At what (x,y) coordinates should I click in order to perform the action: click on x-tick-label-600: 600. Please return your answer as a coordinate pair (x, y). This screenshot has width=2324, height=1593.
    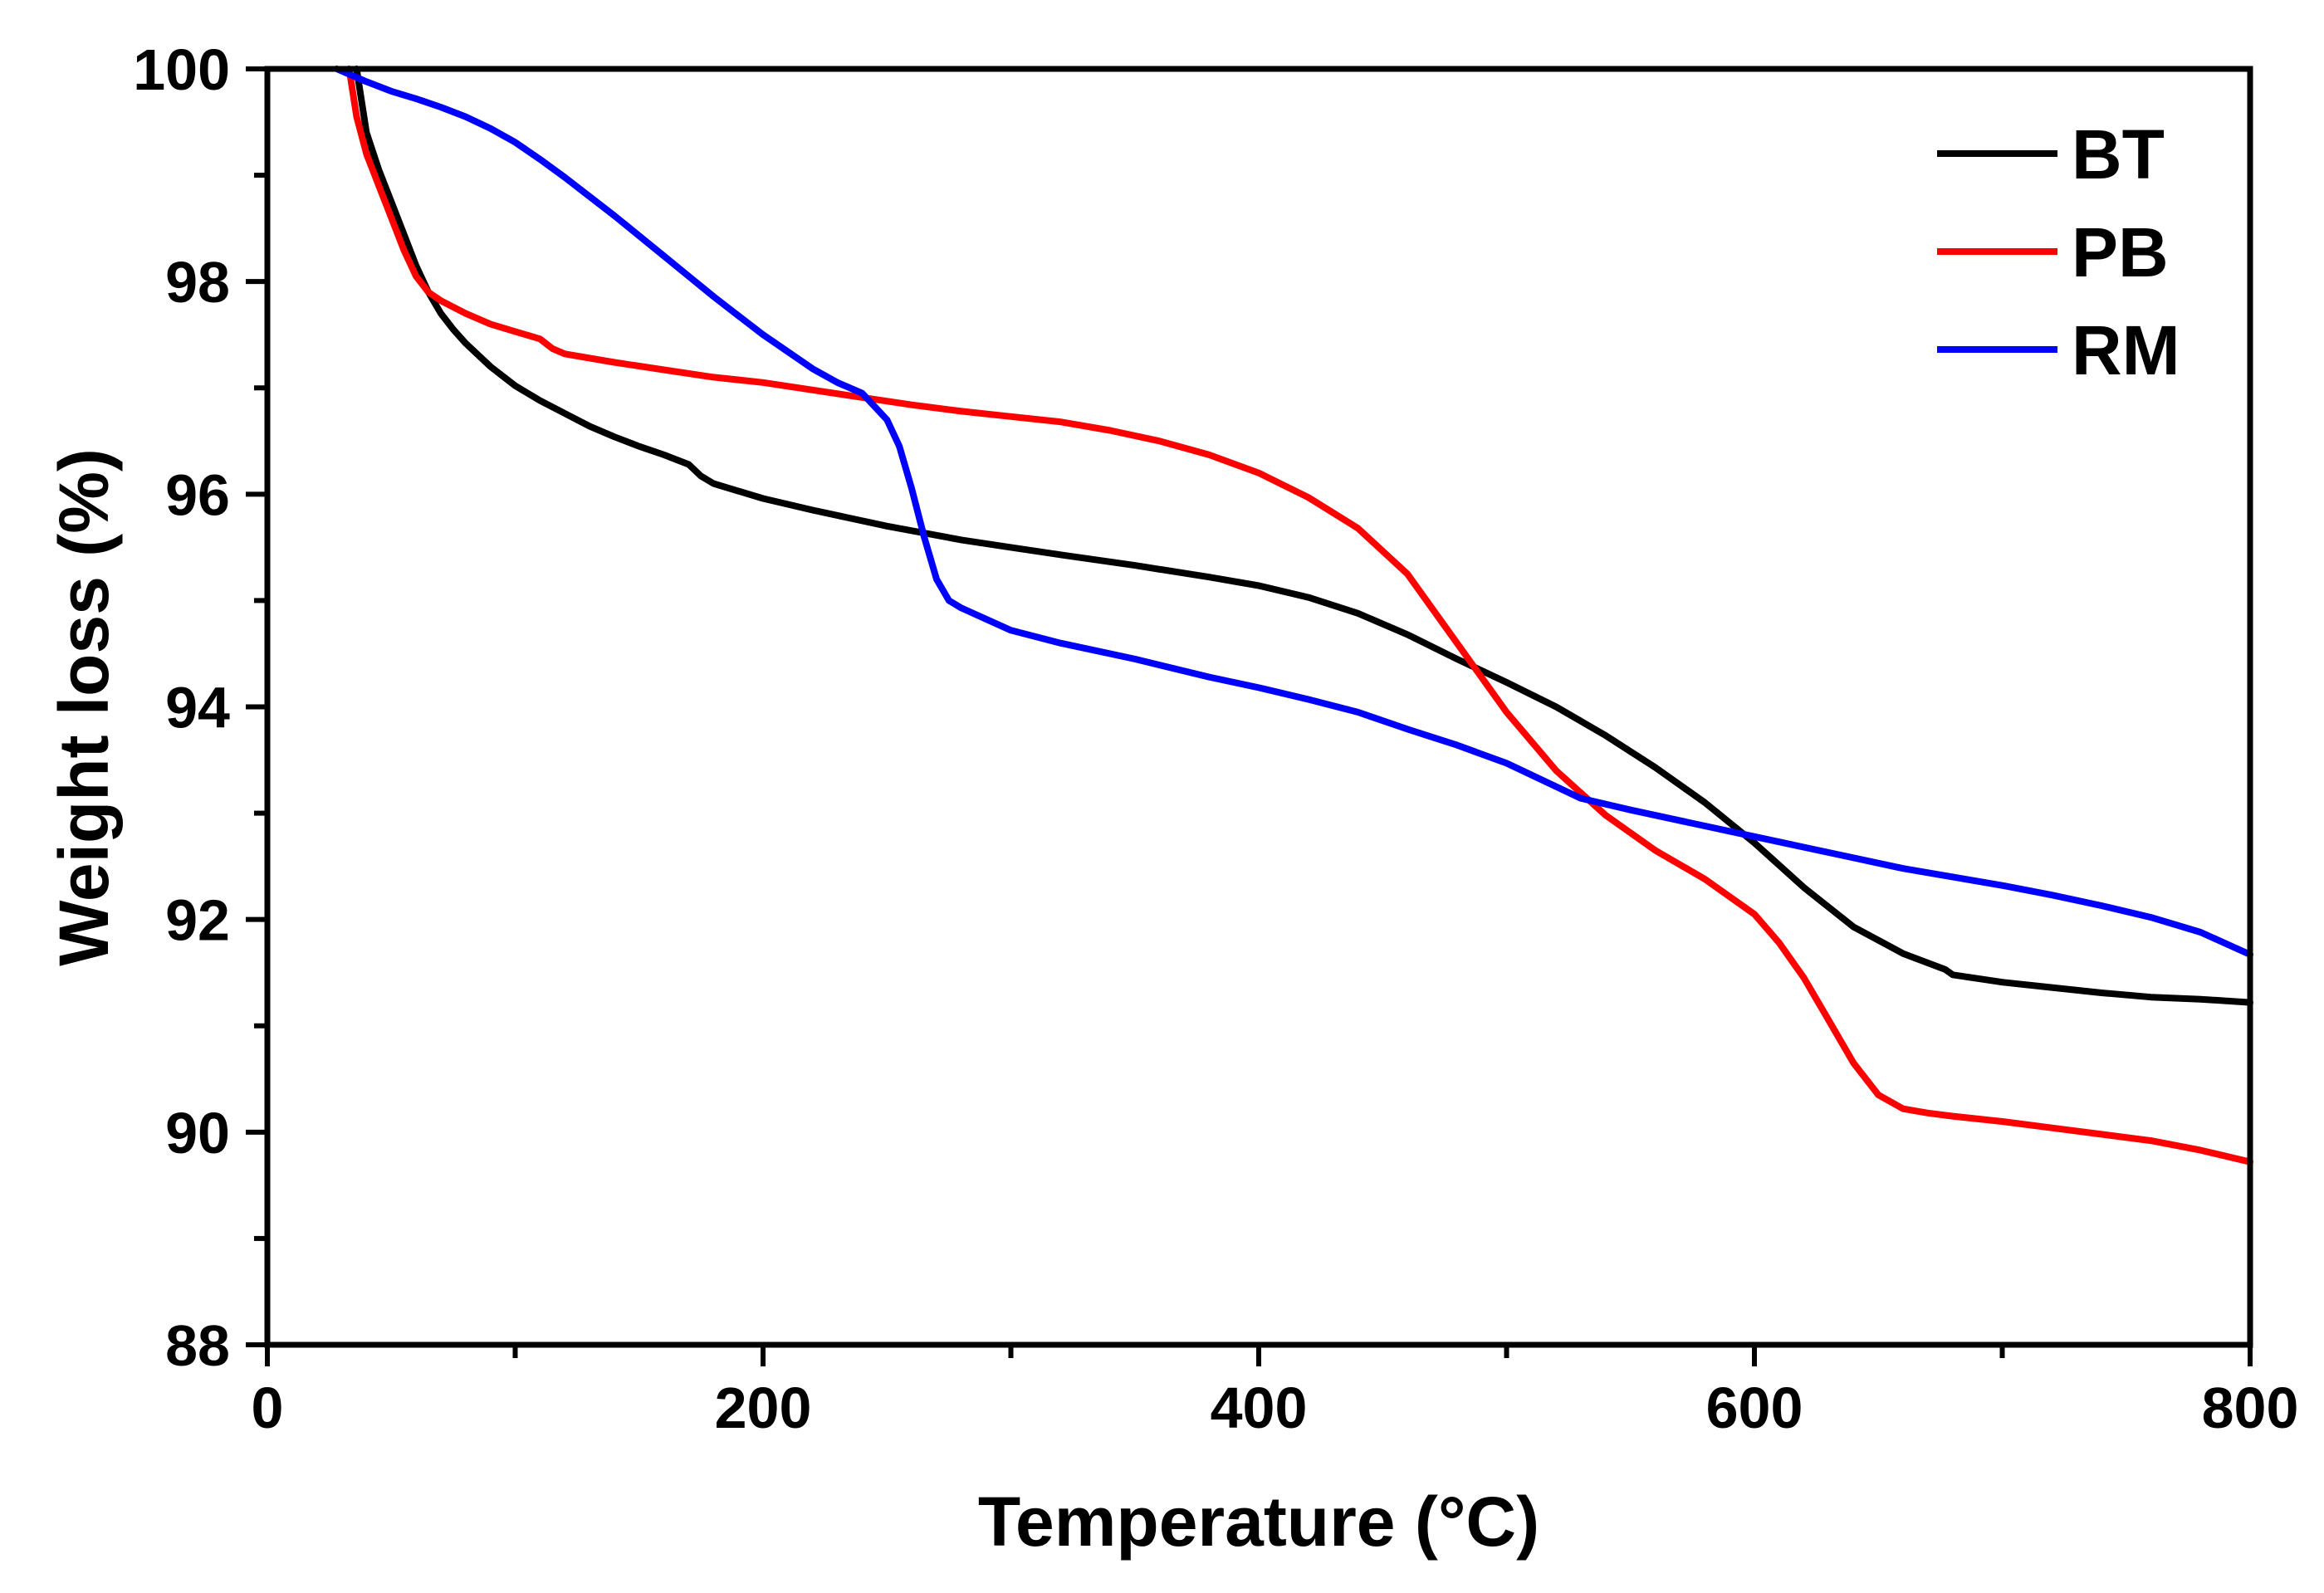
    Looking at the image, I should click on (1754, 1408).